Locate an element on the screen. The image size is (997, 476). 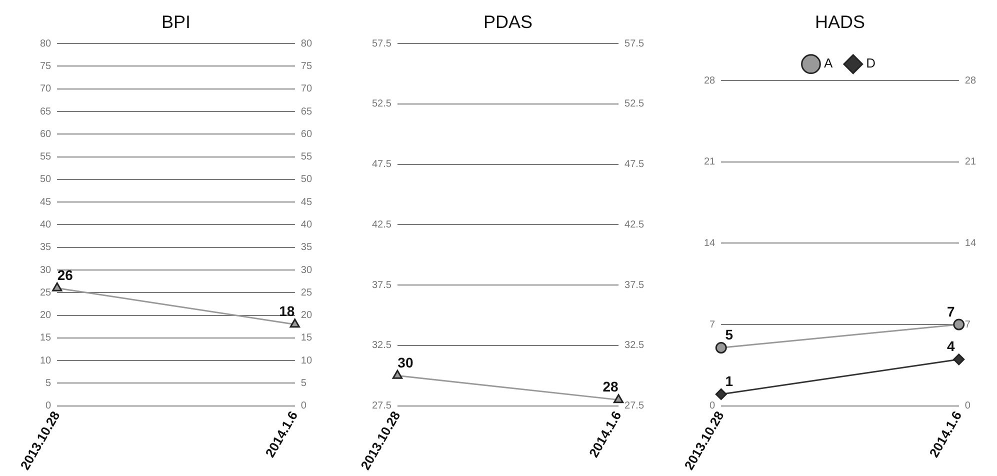
y-tick-label: 27.5 is located at coordinates (382, 406).